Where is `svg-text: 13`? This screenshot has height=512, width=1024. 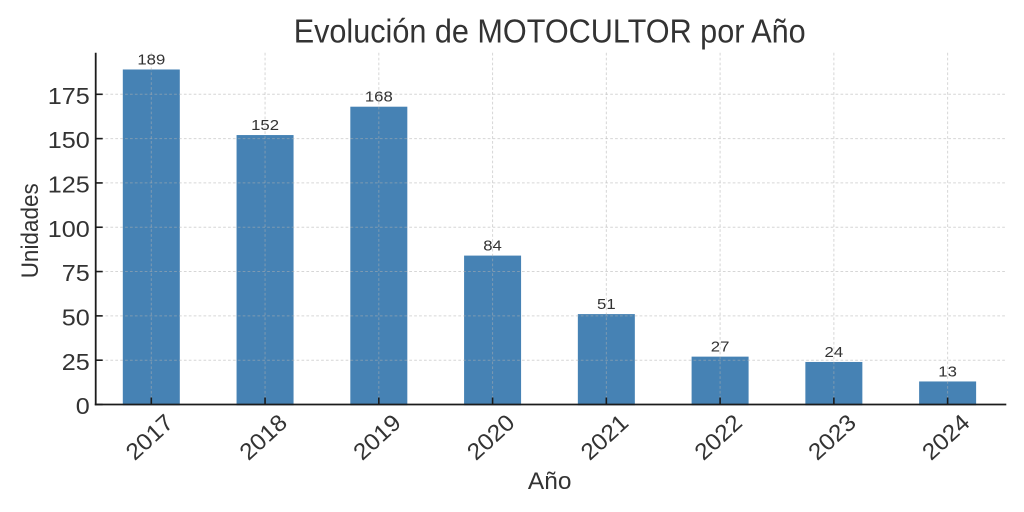
svg-text: 13 is located at coordinates (947, 371).